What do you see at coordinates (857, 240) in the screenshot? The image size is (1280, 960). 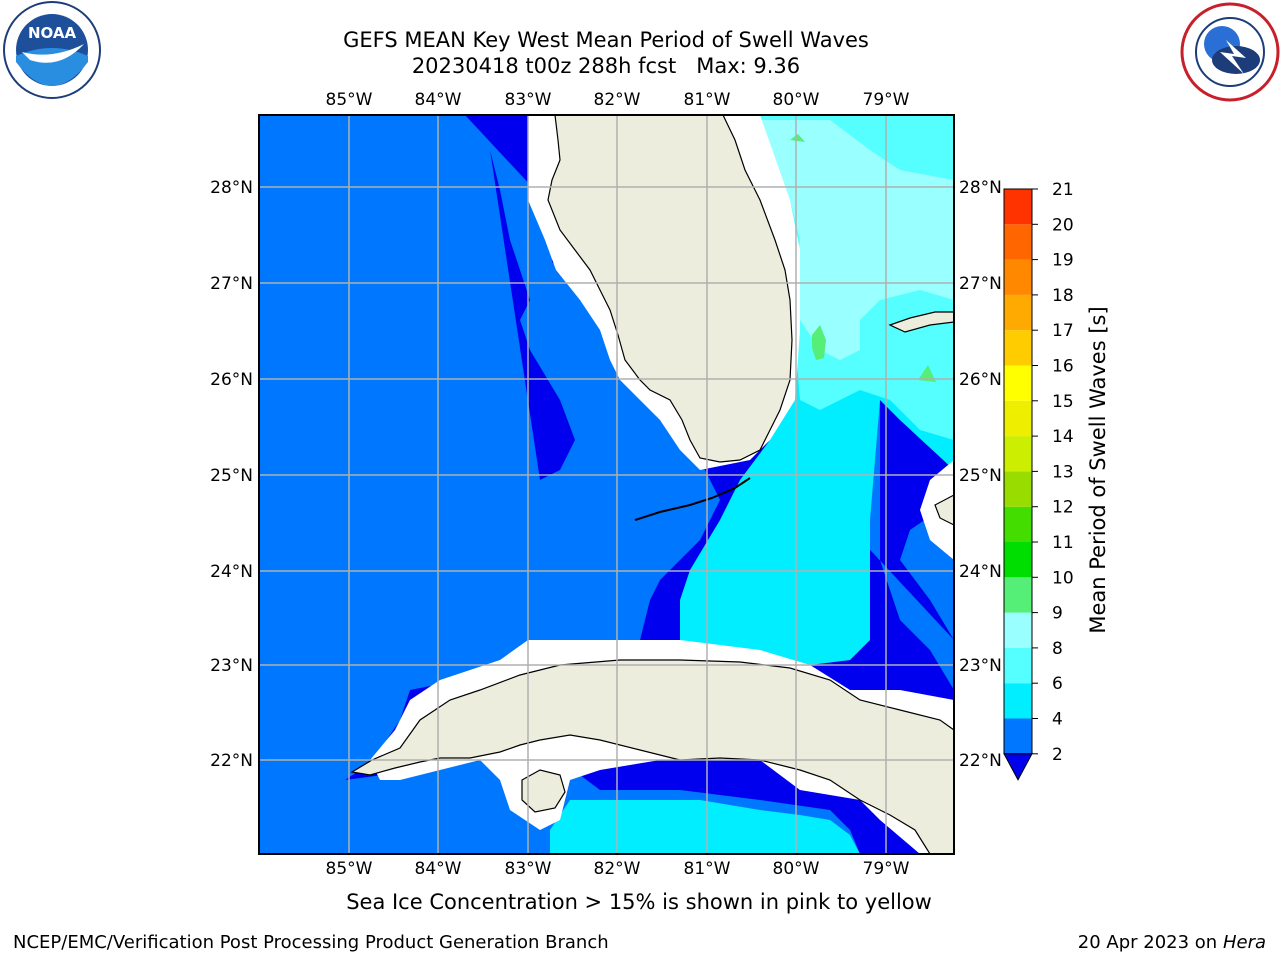 I see `zone-8-9s` at bounding box center [857, 240].